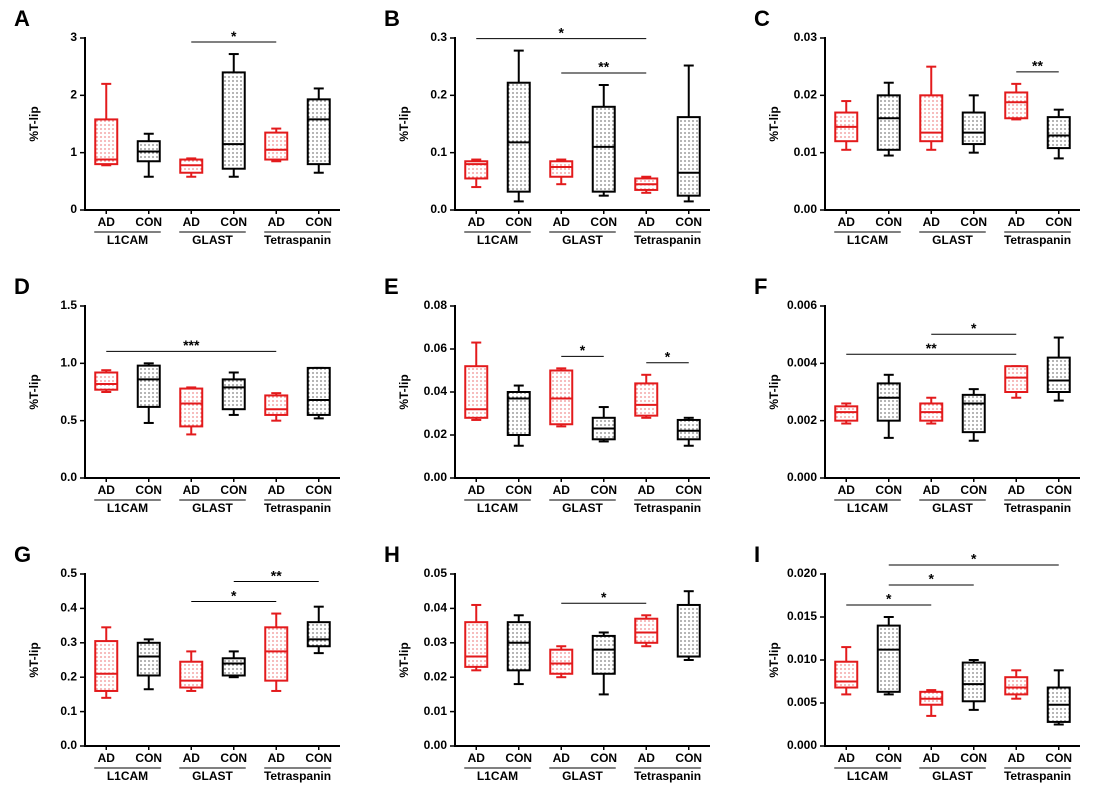 This screenshot has width=1110, height=806. Describe the element at coordinates (392, 18) in the screenshot. I see `panel-letter: B` at that location.